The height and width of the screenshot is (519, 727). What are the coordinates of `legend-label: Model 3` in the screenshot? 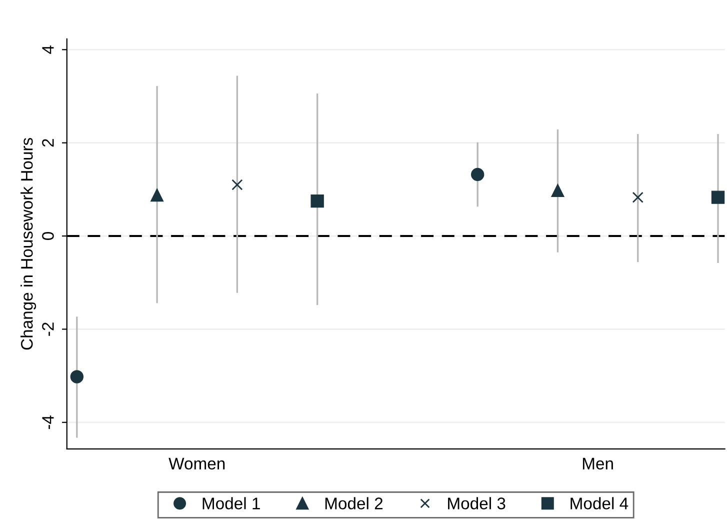 It's located at (477, 503).